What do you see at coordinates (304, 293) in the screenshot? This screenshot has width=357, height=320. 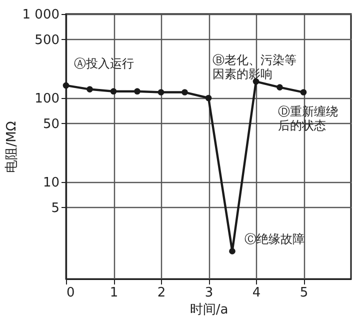 I see `x-tick-label: 5` at bounding box center [304, 293].